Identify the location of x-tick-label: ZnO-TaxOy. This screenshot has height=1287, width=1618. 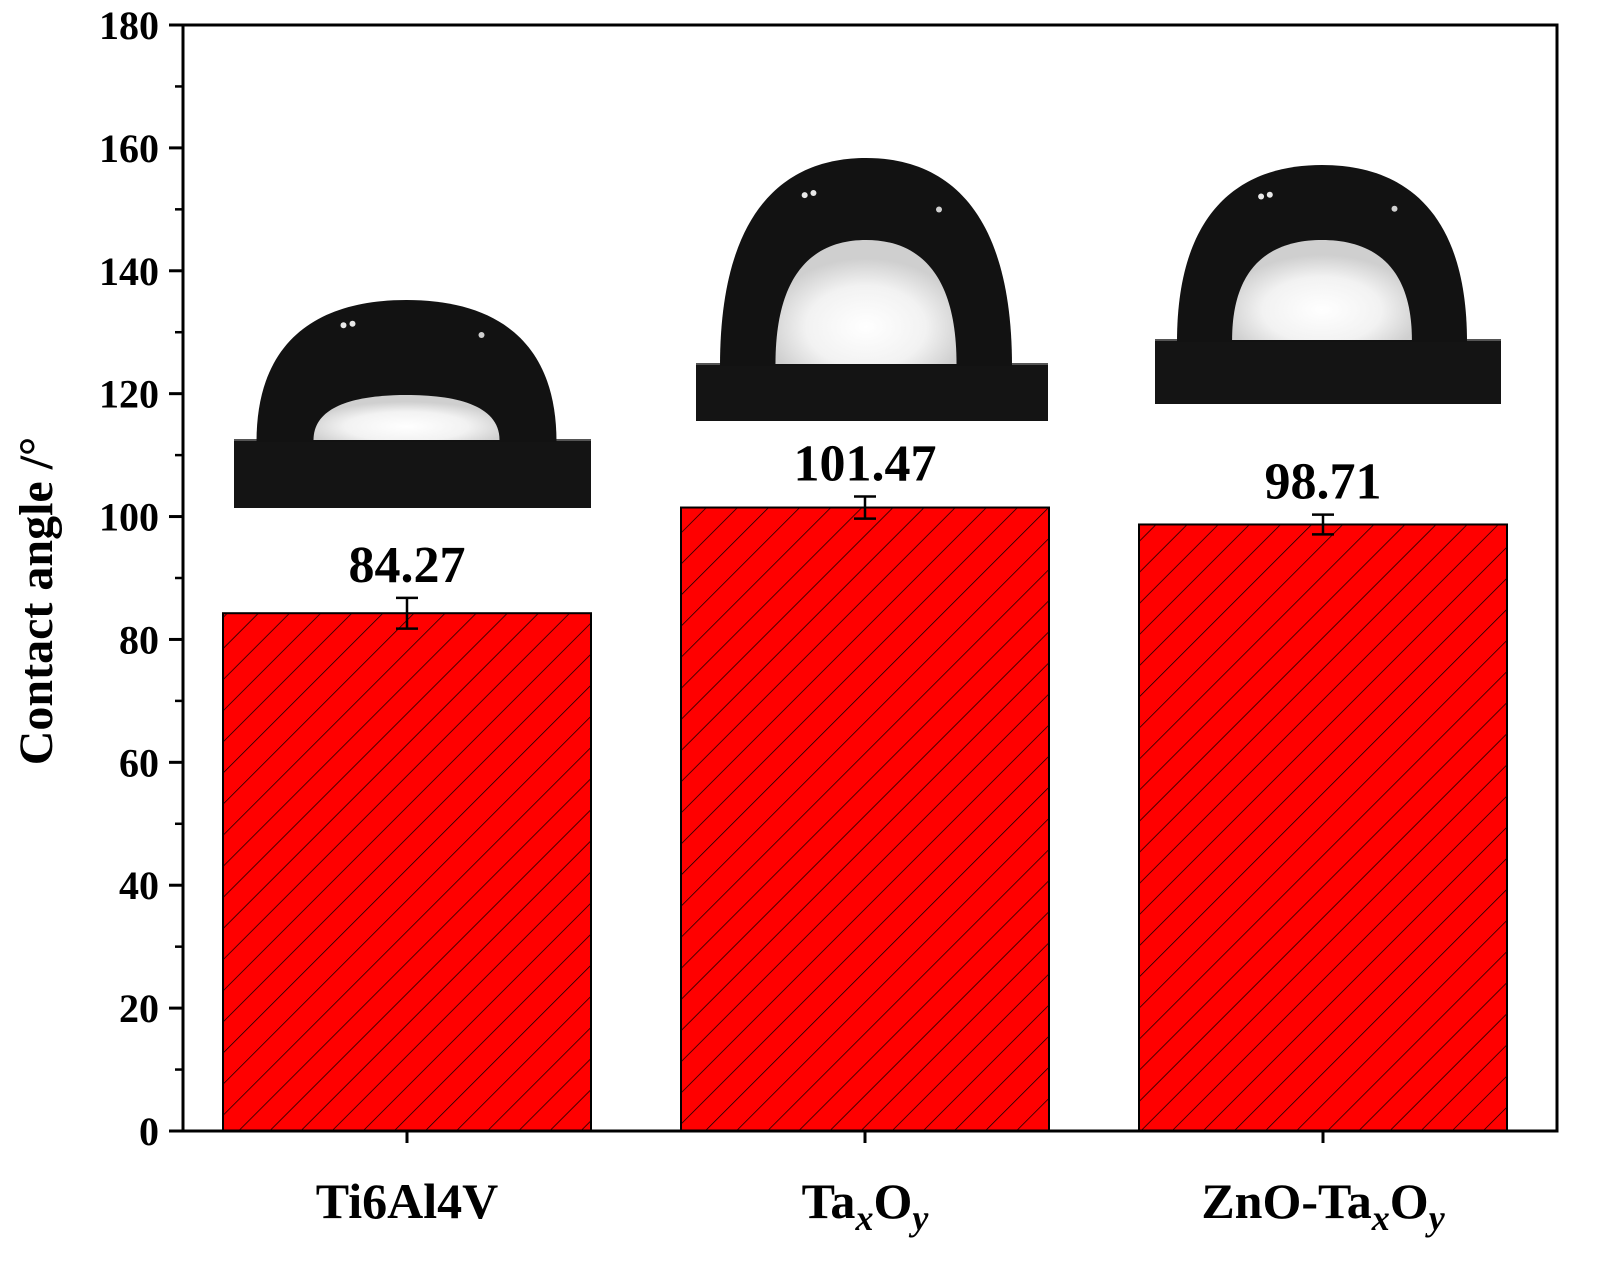
(1323, 1205).